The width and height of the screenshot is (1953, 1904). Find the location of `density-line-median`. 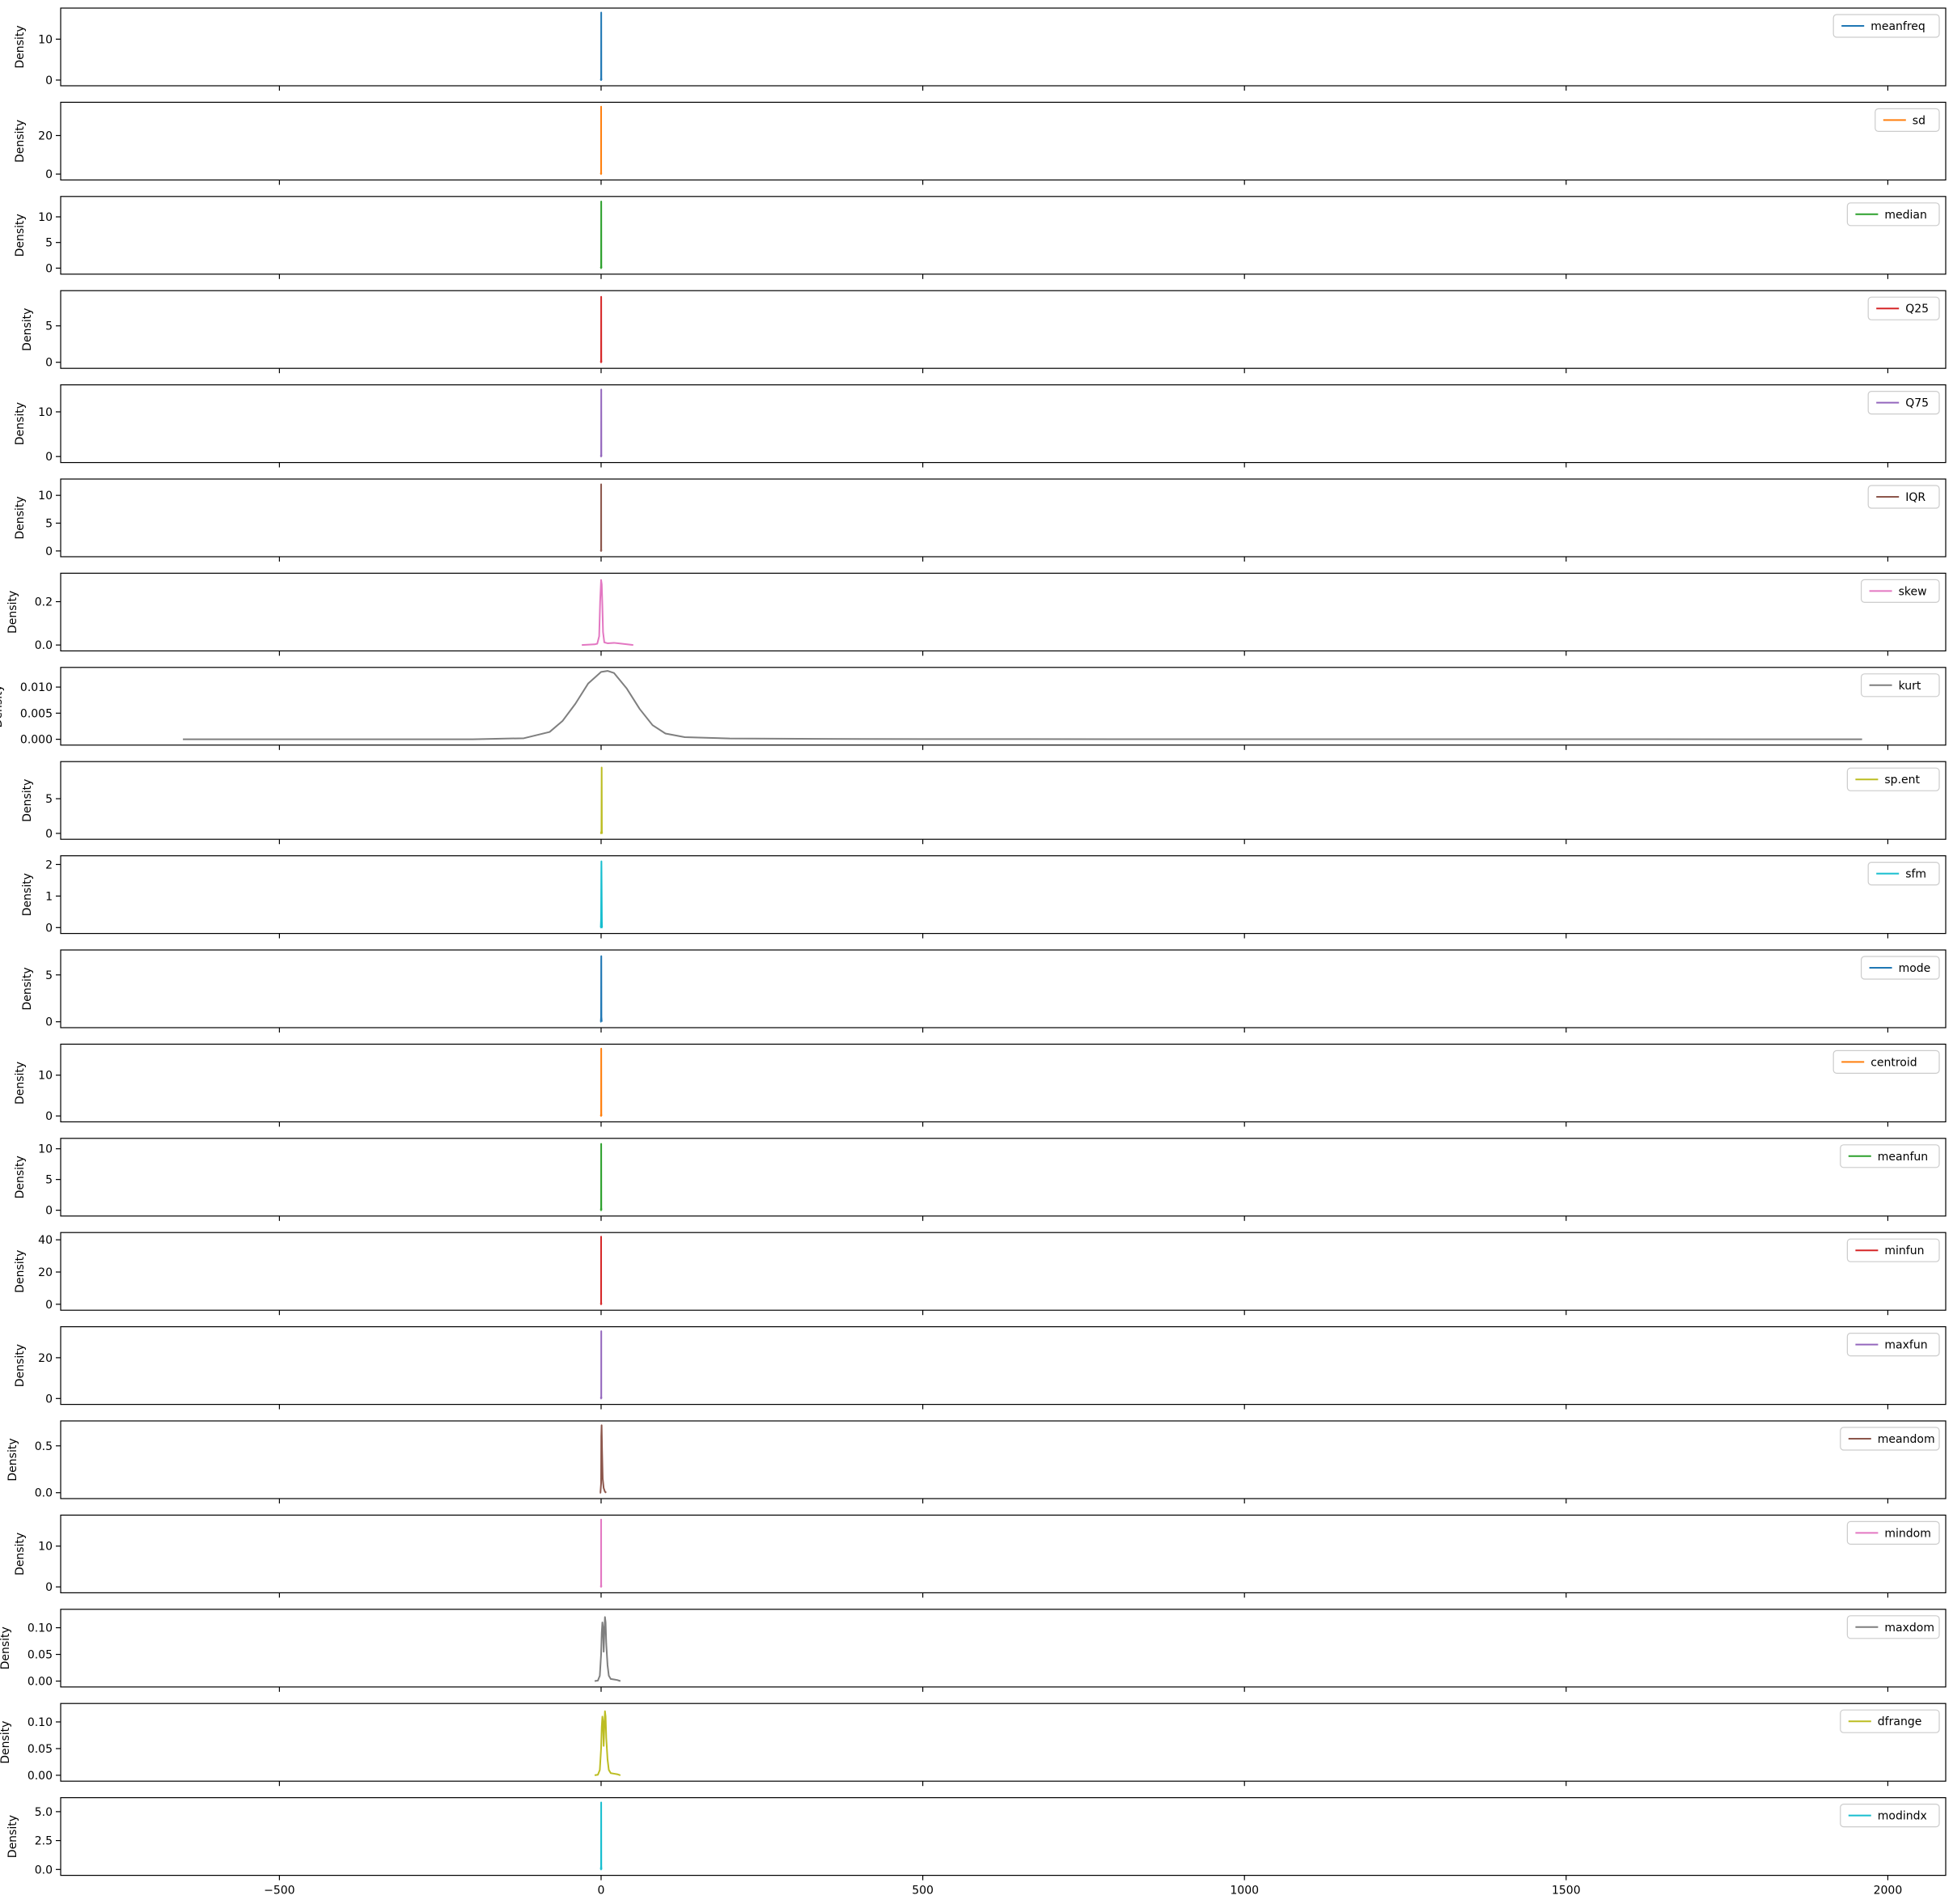

density-line-median is located at coordinates (601, 235).